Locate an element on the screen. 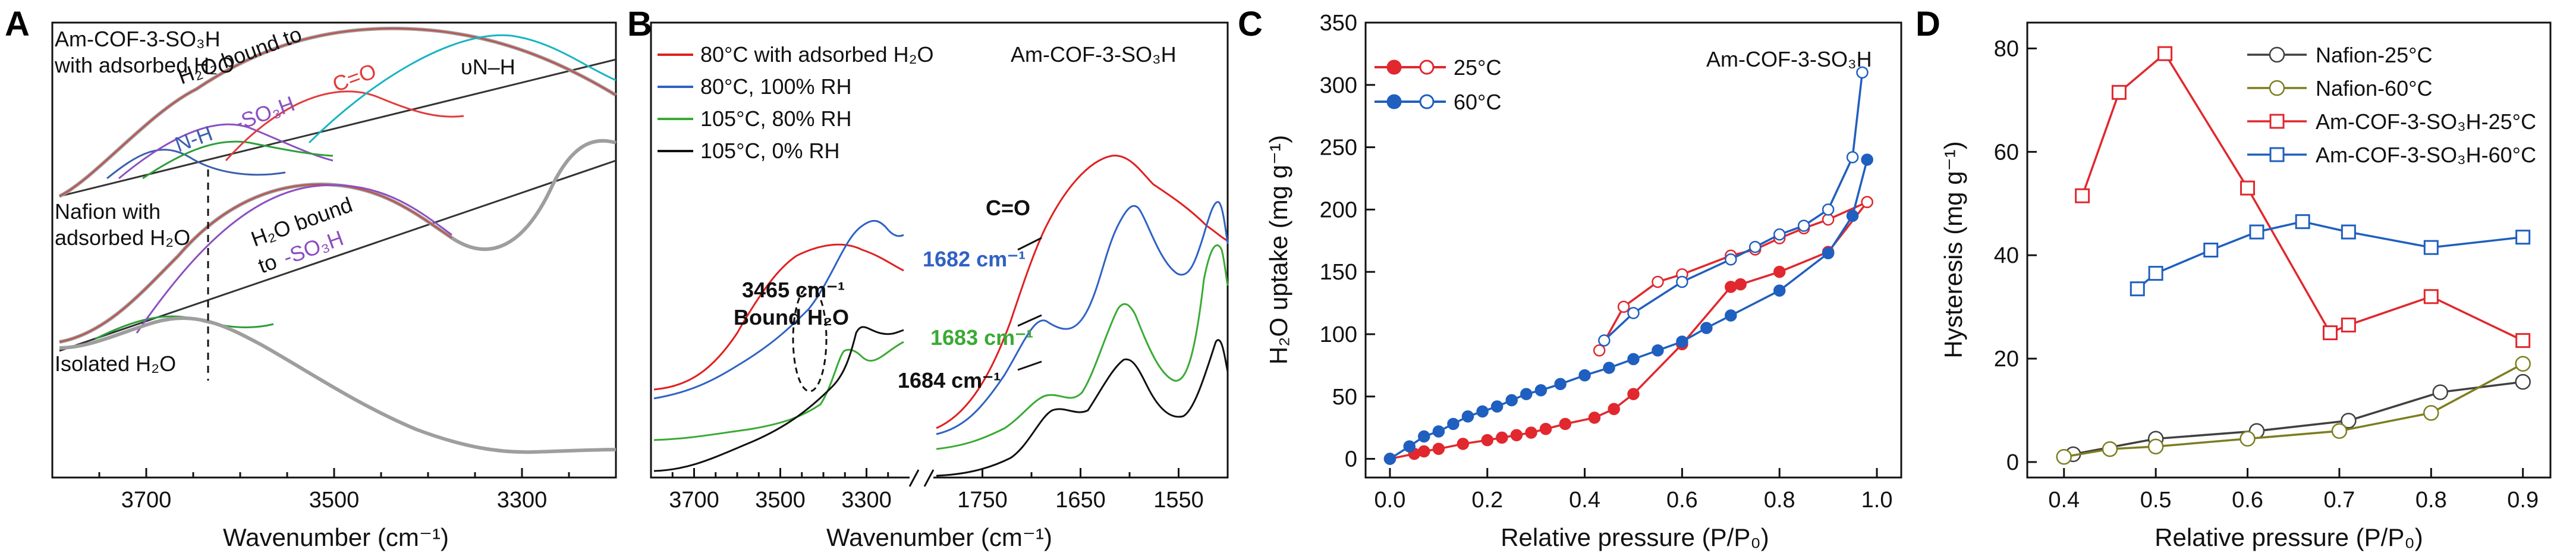 The height and width of the screenshot is (559, 2576). panel-c-x-tick-label: 0.4 is located at coordinates (1584, 500).